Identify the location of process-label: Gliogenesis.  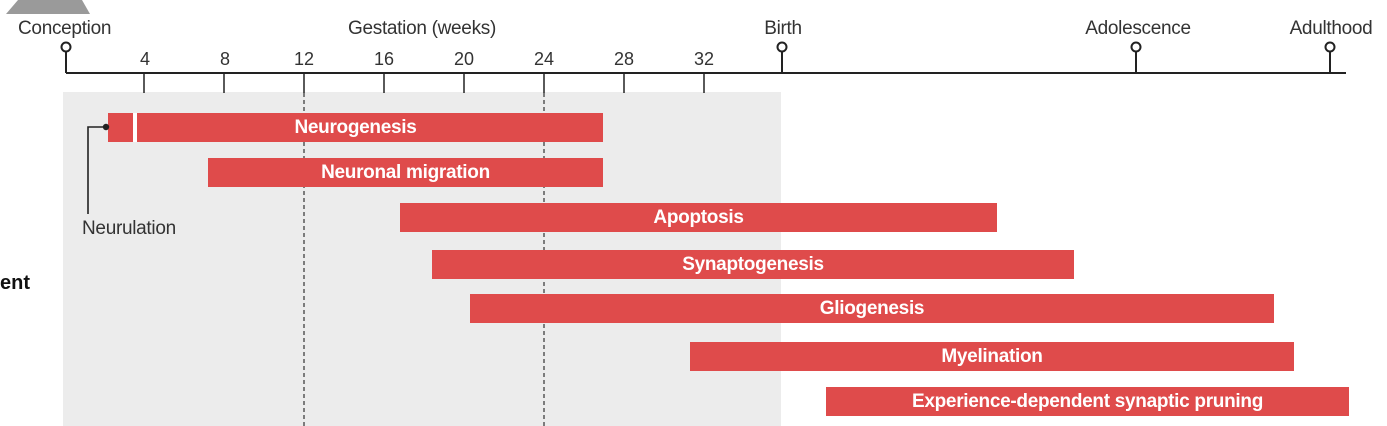
(872, 308).